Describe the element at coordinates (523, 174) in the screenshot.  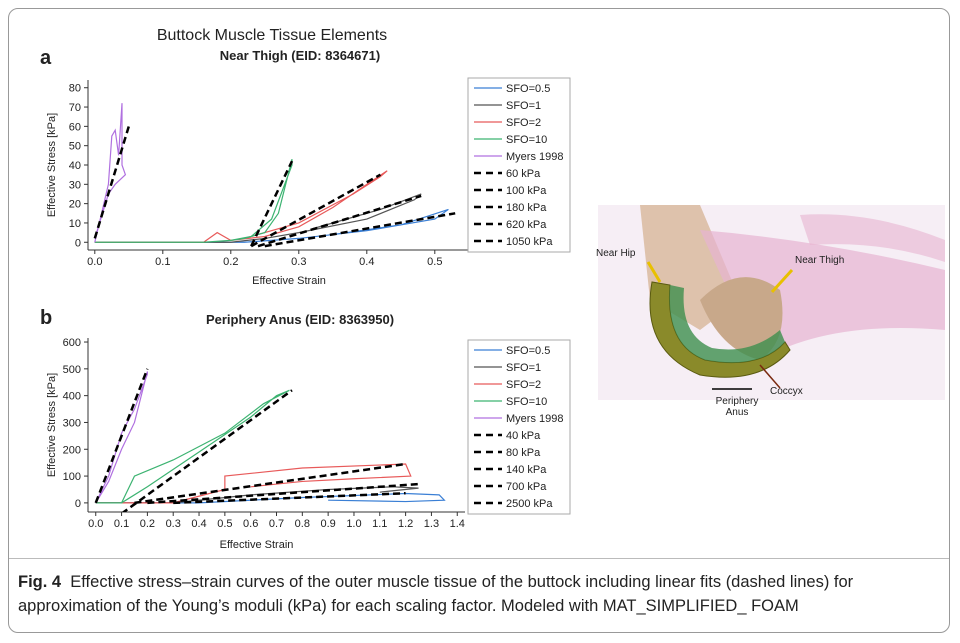
I see `legend-label: 60 kPa` at that location.